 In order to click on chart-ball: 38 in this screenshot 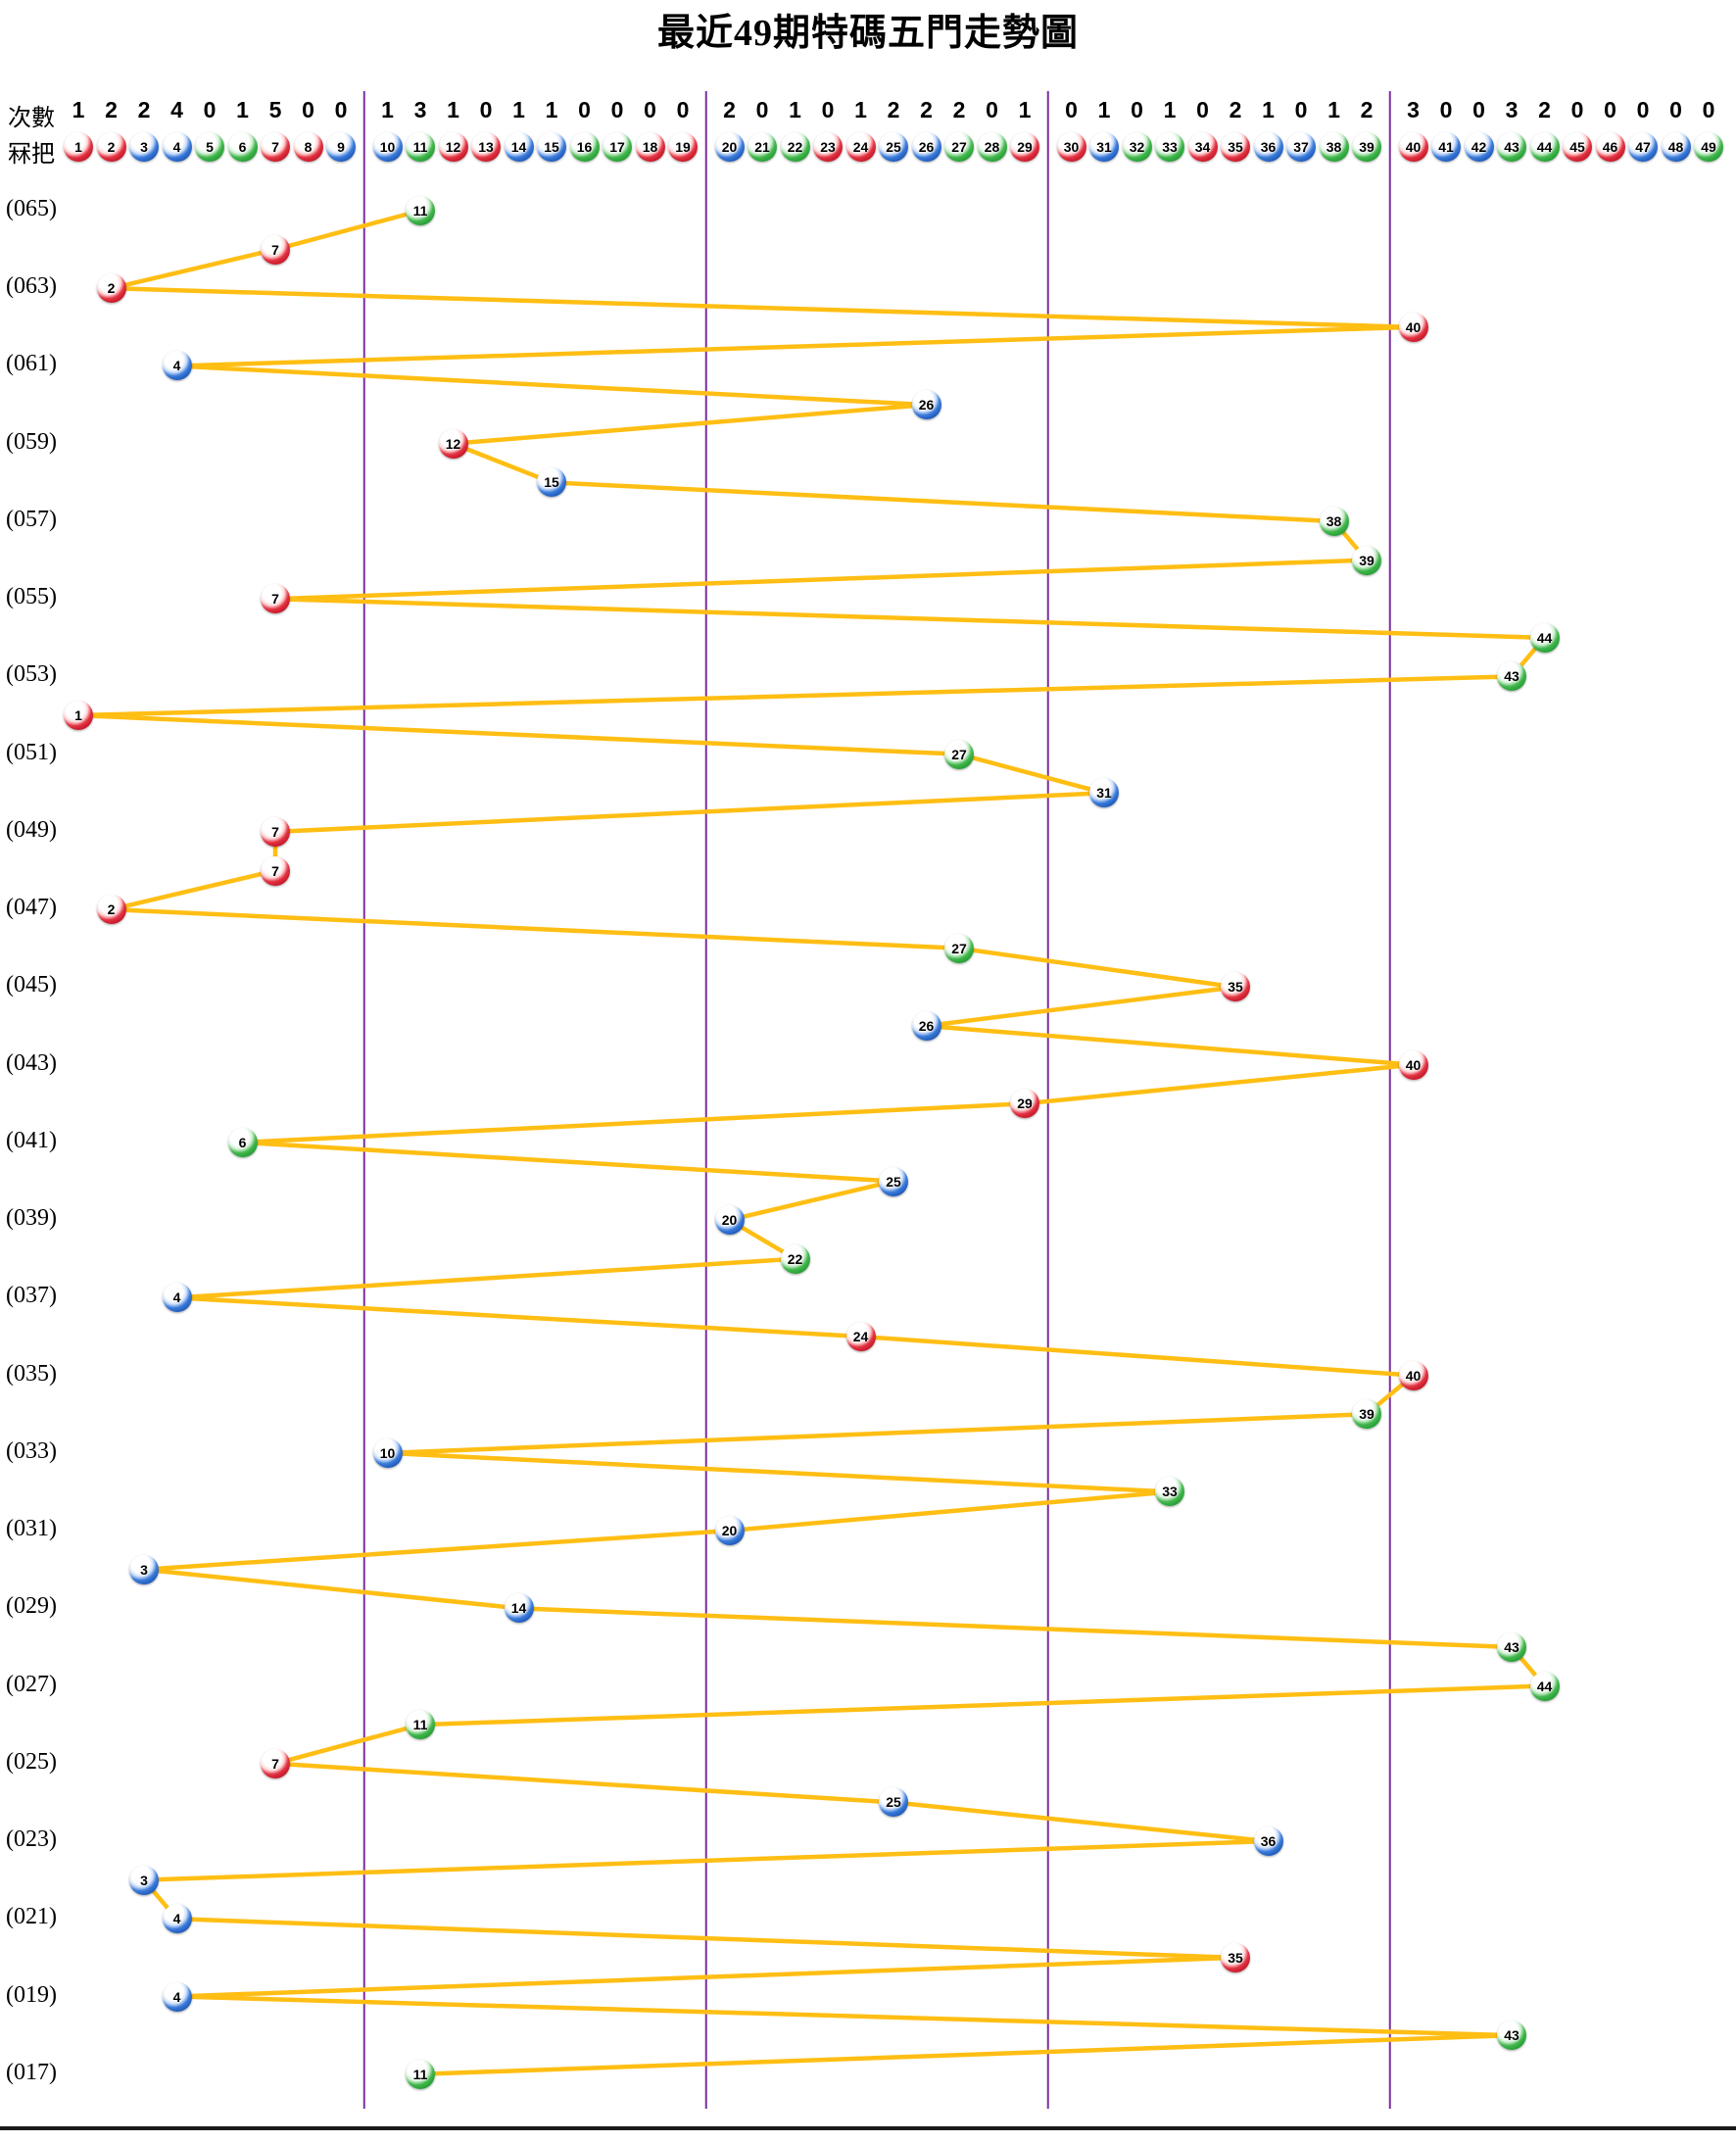, I will do `click(1334, 521)`.